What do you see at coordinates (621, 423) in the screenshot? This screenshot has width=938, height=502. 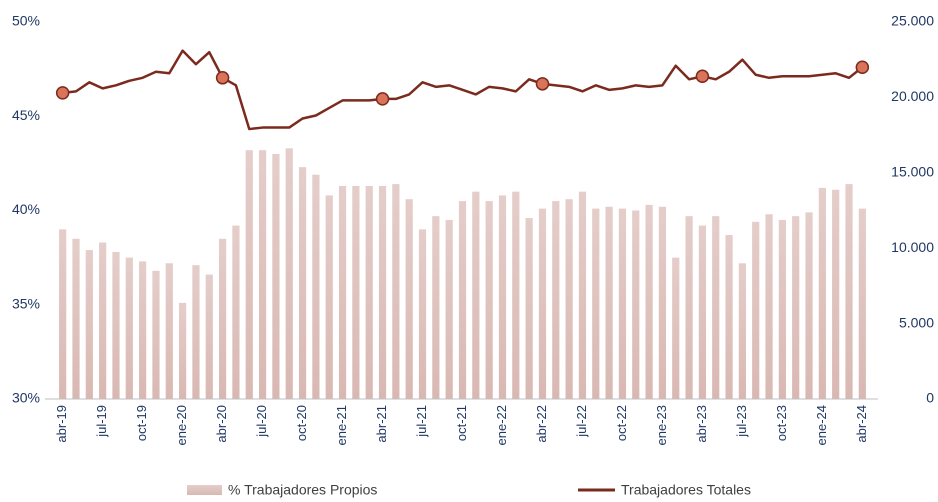 I see `x-tick-label: oct-22` at bounding box center [621, 423].